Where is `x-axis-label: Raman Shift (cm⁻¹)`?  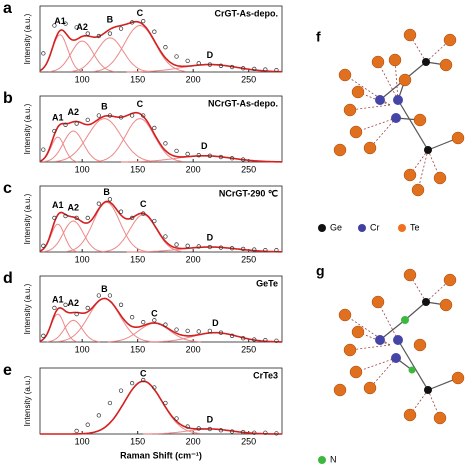
x-axis-label: Raman Shift (cm⁻¹) is located at coordinates (161, 455).